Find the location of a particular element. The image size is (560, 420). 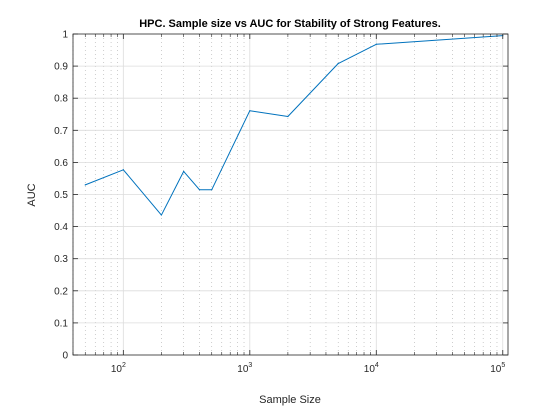

y-tick-label: 0.8 is located at coordinates (61, 99).